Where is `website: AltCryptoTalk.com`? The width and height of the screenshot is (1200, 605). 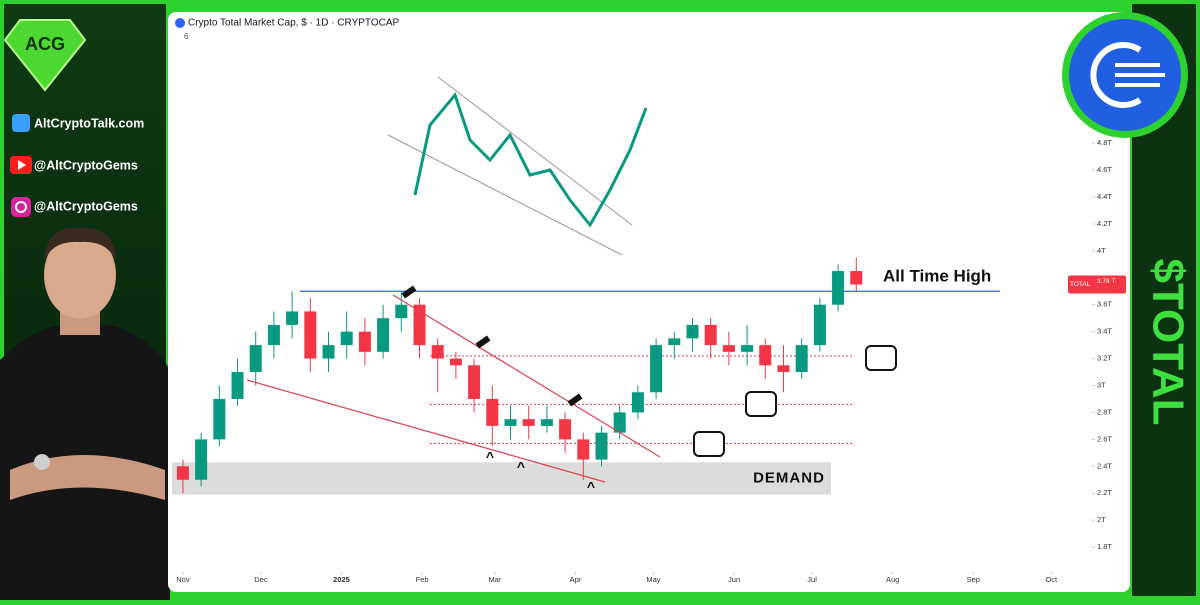 website: AltCryptoTalk.com is located at coordinates (89, 123).